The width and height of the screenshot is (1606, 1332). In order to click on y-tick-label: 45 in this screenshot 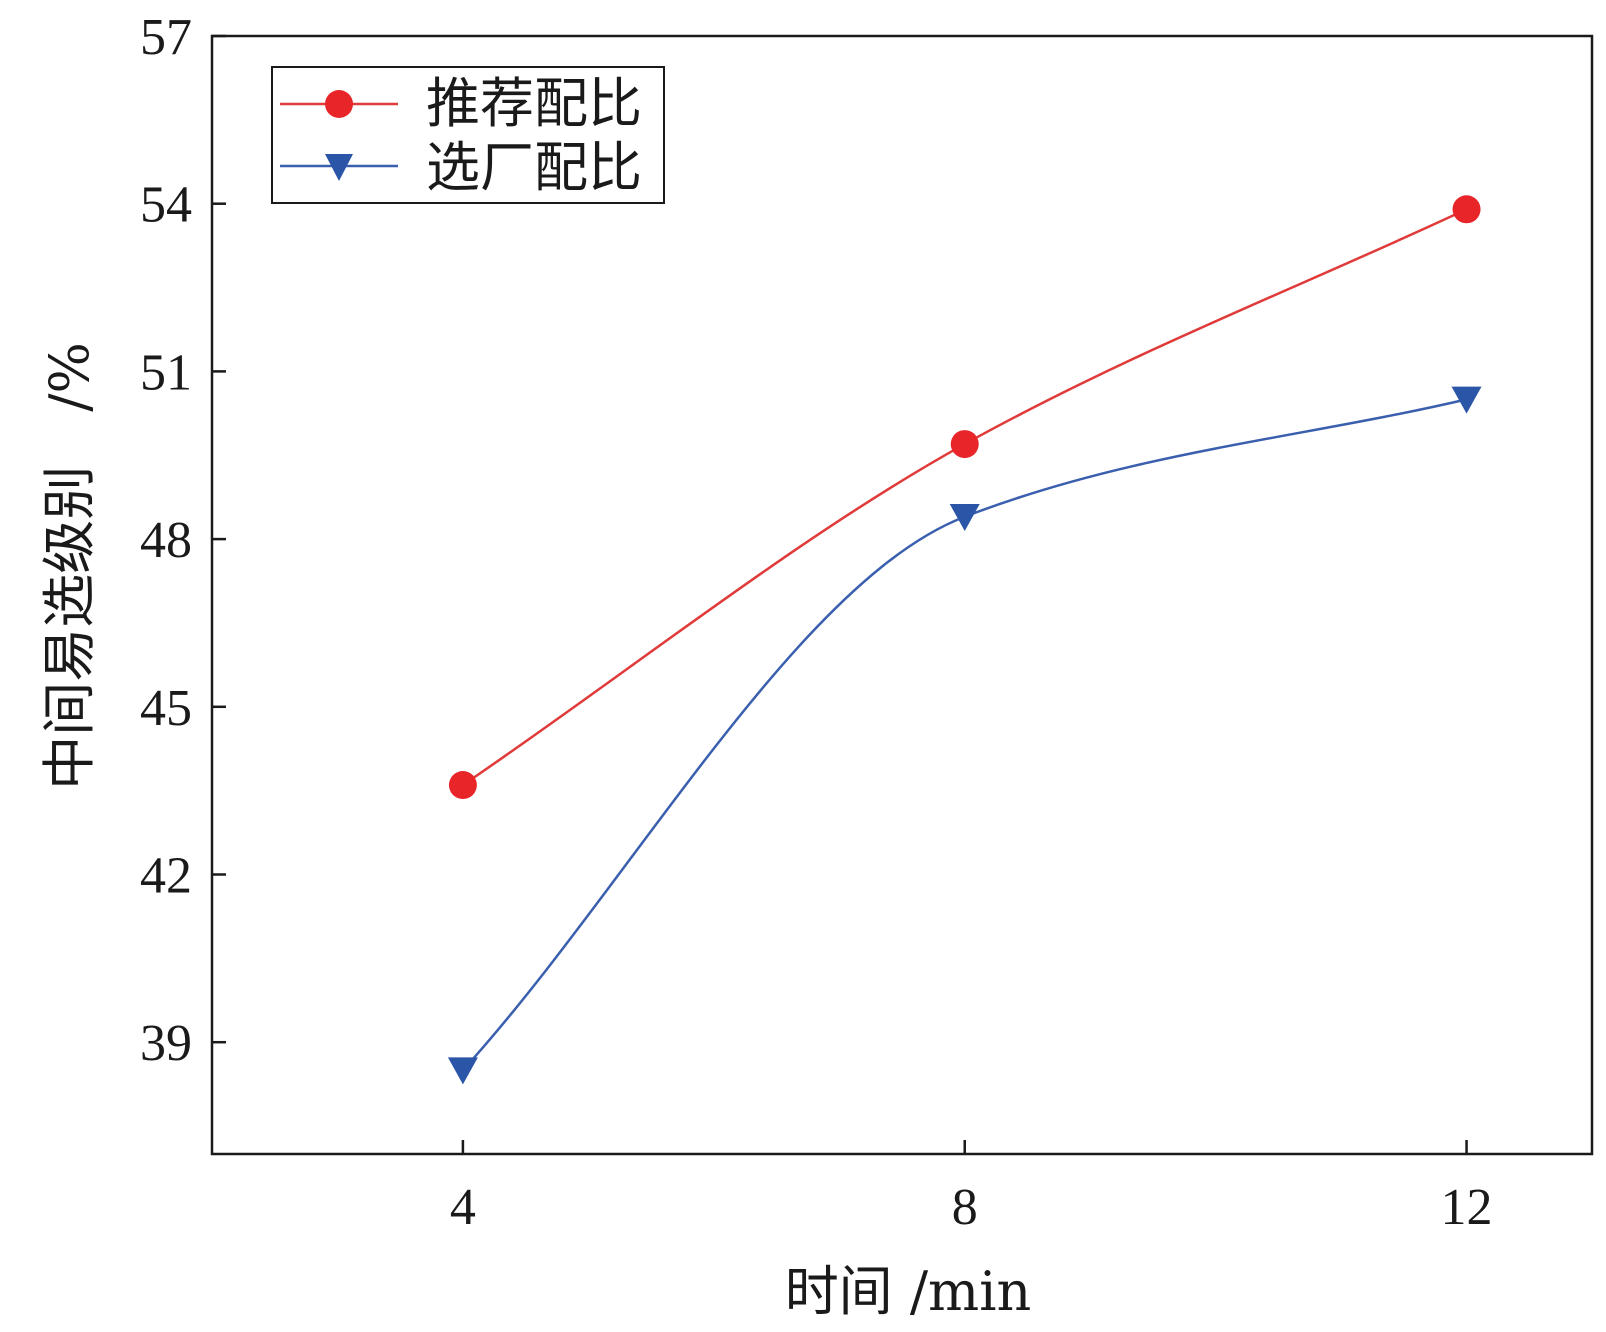, I will do `click(166, 708)`.